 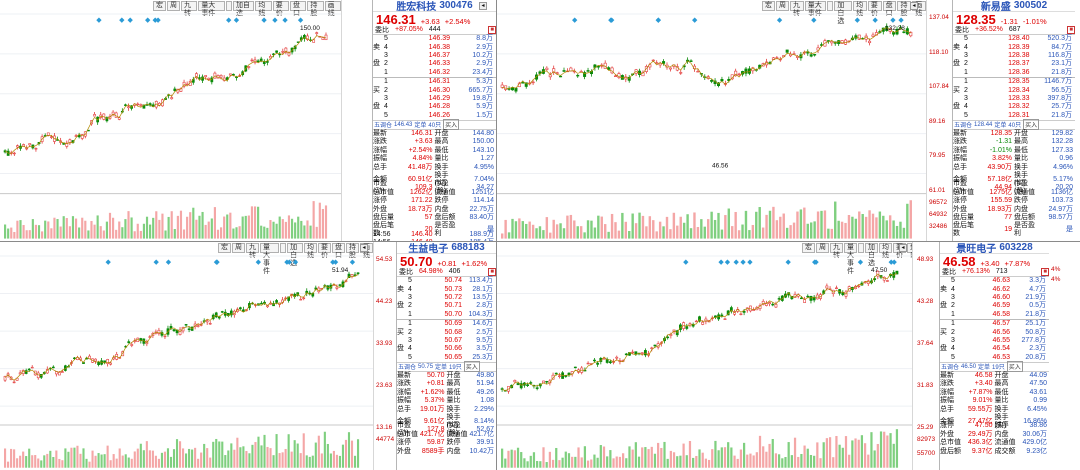 I want to click on bid-row: 1 46.57 25.1万, so click(x=994, y=324).